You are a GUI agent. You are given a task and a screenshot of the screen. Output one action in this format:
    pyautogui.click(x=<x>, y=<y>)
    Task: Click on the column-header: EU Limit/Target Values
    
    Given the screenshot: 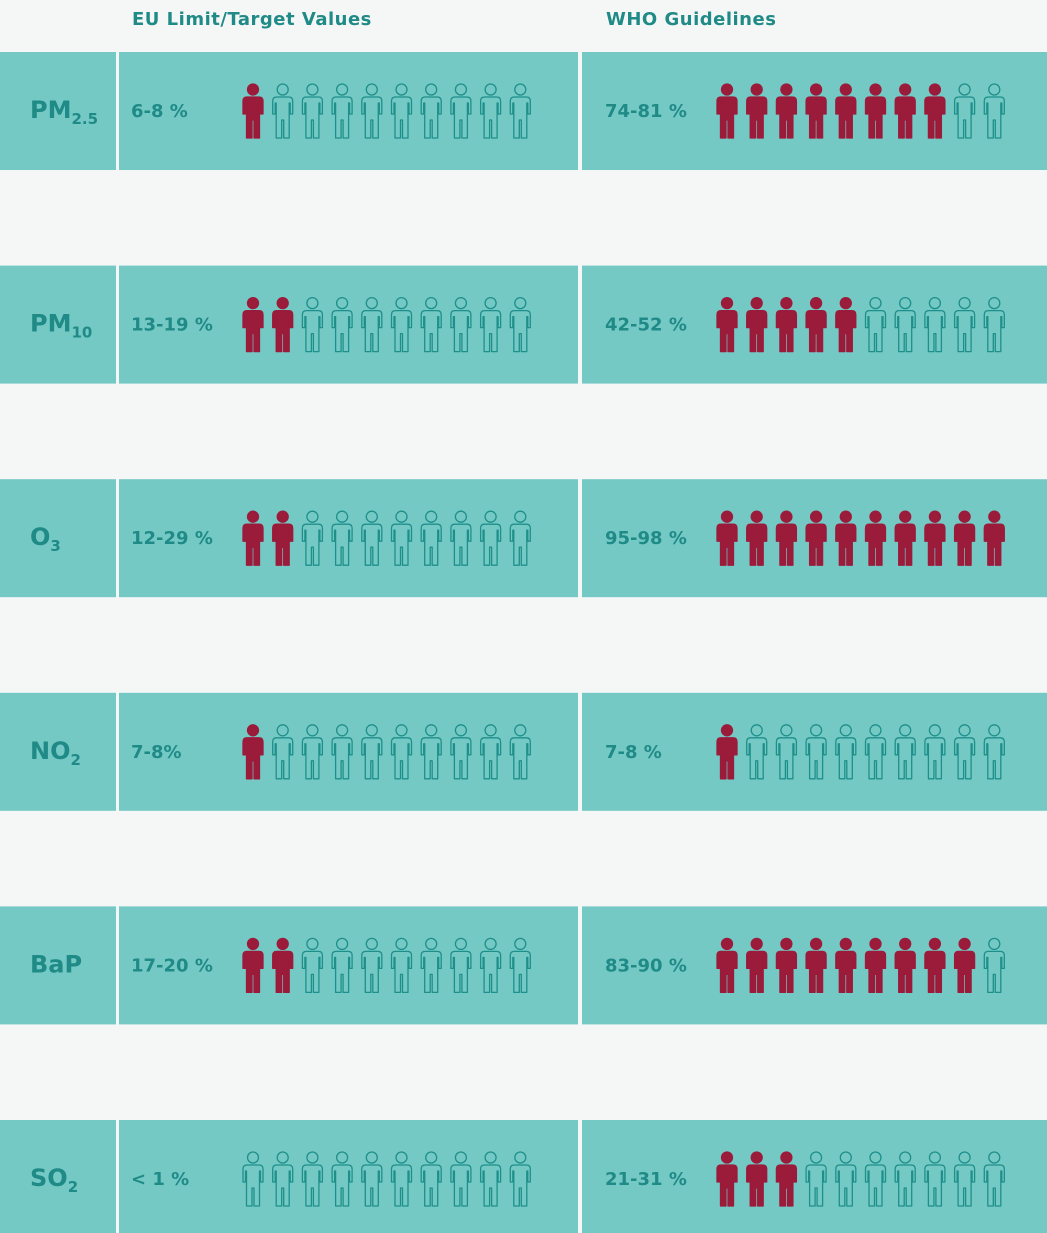 What is the action you would take?
    pyautogui.click(x=252, y=19)
    